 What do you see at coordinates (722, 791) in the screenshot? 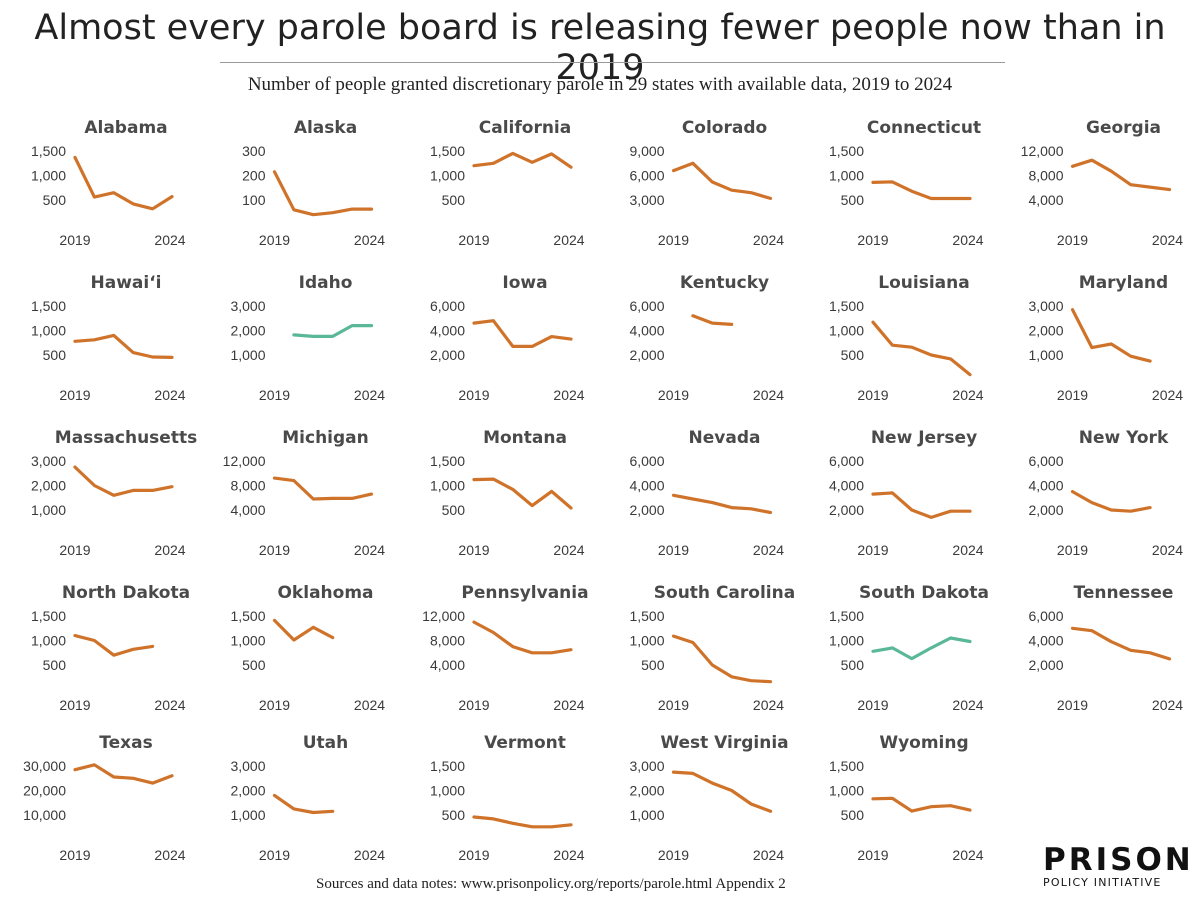
I see `series-line-west-virginia` at bounding box center [722, 791].